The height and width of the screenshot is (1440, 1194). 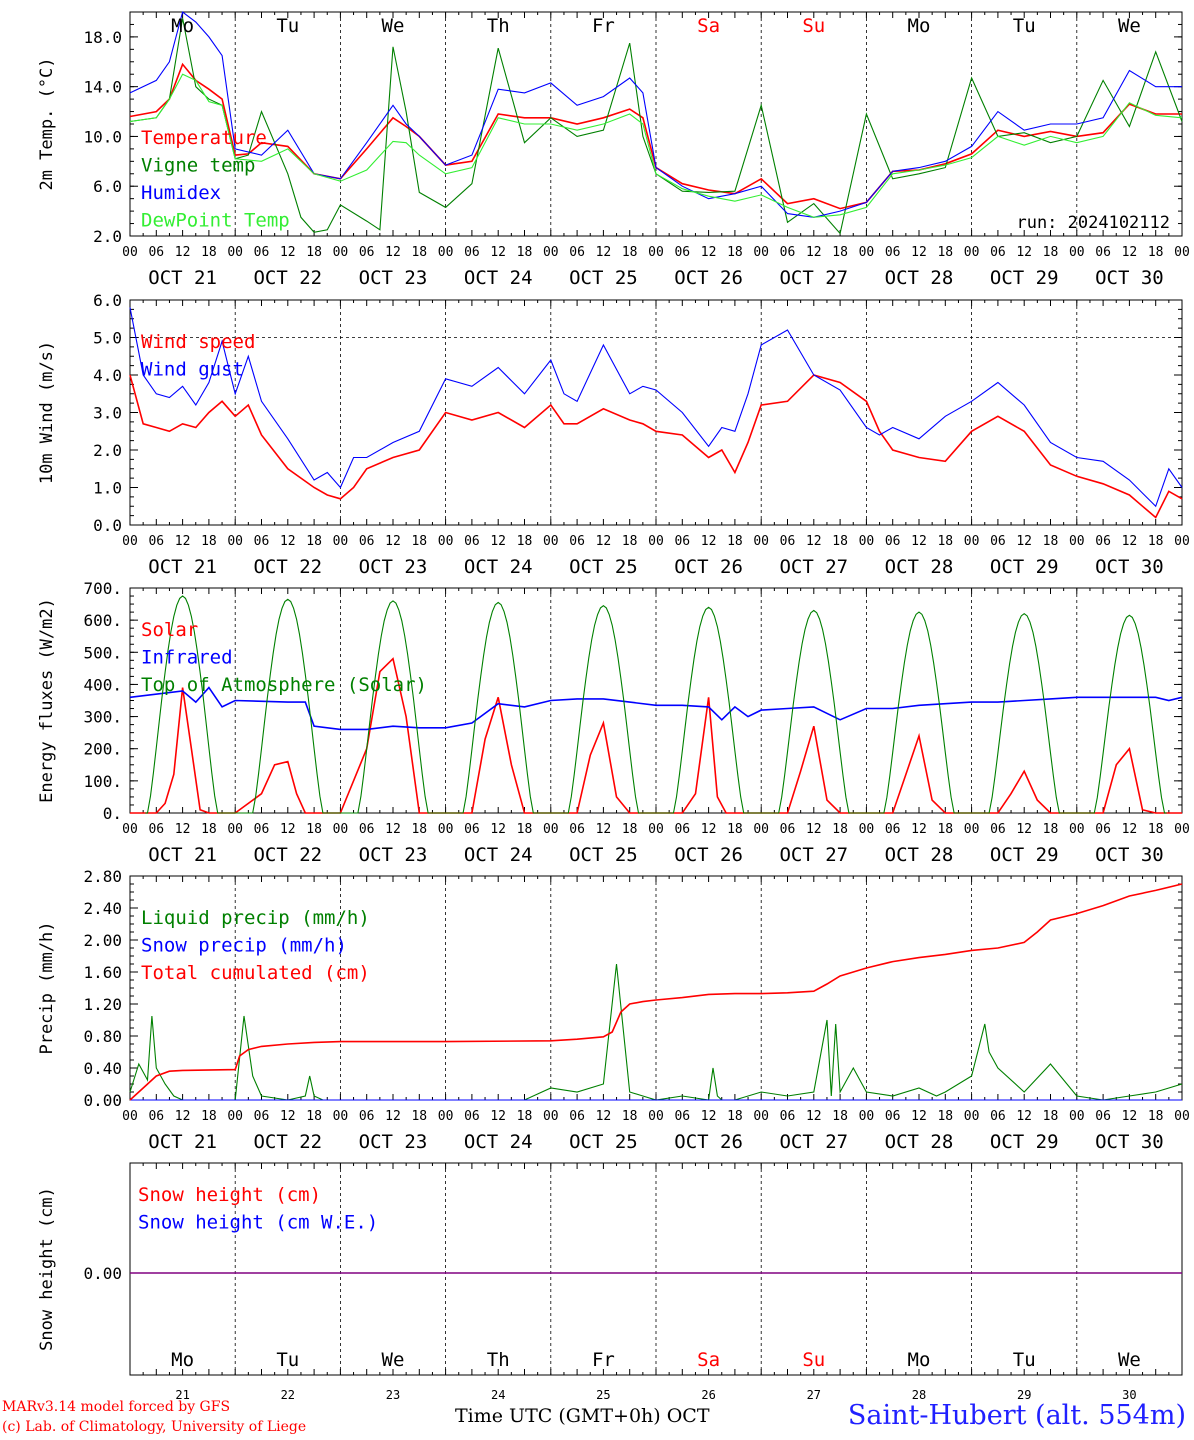 What do you see at coordinates (1016, 1415) in the screenshot?
I see `station-name: Saint-Hubert (alt. 554m)` at bounding box center [1016, 1415].